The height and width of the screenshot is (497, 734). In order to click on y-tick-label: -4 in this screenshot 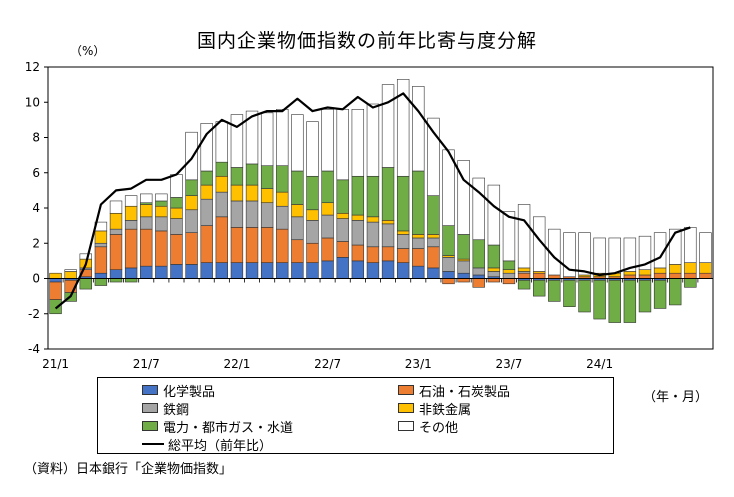, I will do `click(34, 349)`.